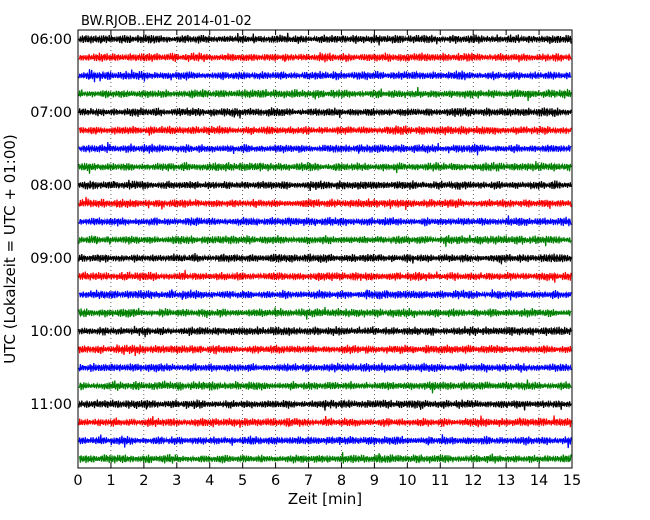 This screenshot has height=520, width=650. Describe the element at coordinates (325, 499) in the screenshot. I see `x-axis-label: Zeit [min]` at that location.